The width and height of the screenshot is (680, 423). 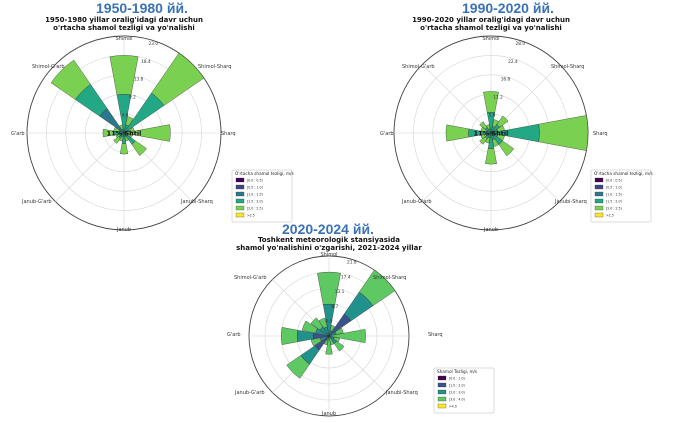 I want to click on direction-label: G'arb, so click(x=387, y=134).